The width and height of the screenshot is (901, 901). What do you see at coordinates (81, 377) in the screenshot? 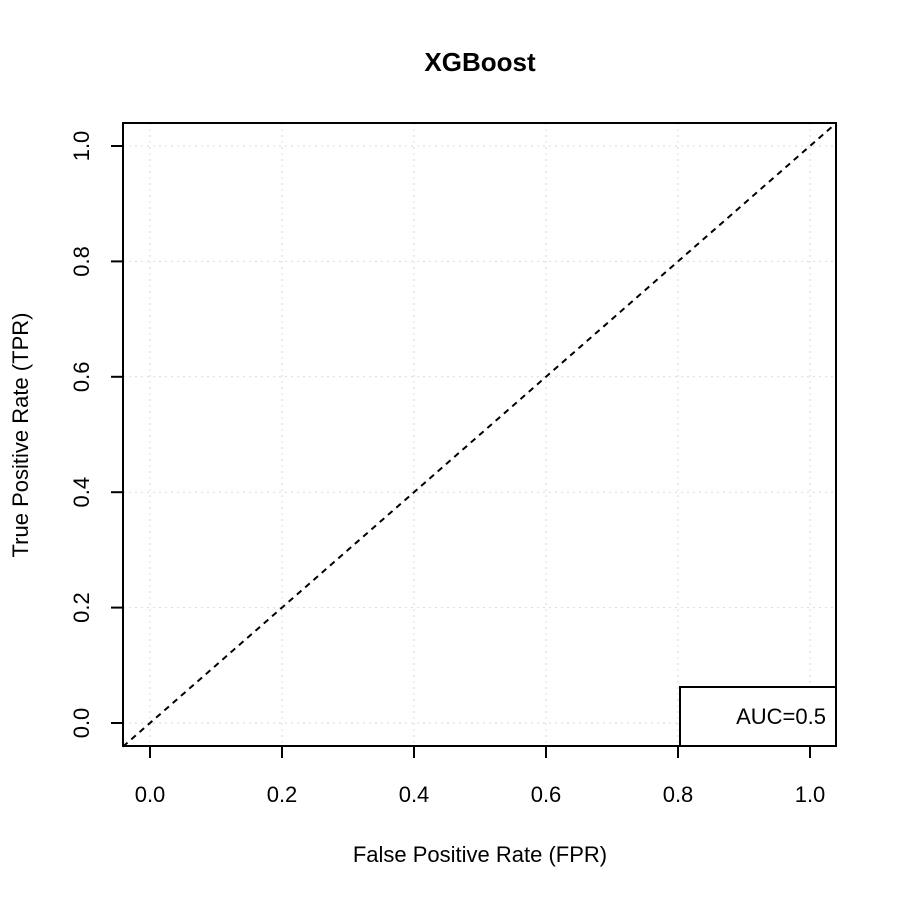
I see `y-tick-label: 0.6` at bounding box center [81, 377].